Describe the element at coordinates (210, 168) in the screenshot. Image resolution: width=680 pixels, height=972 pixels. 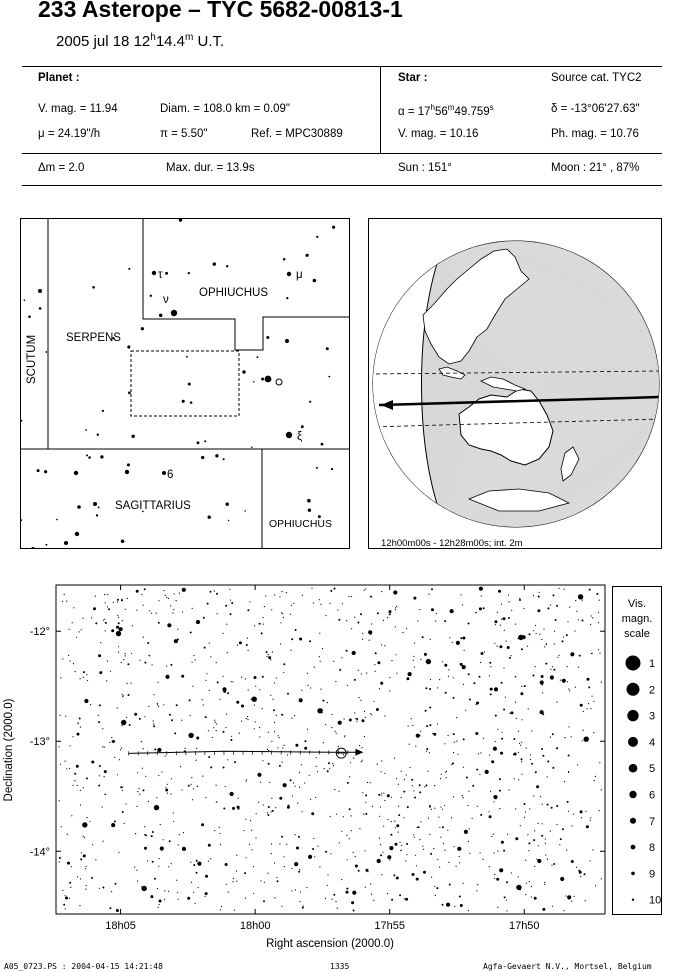
I see `max-duration: Max. dur. = 13.9s` at that location.